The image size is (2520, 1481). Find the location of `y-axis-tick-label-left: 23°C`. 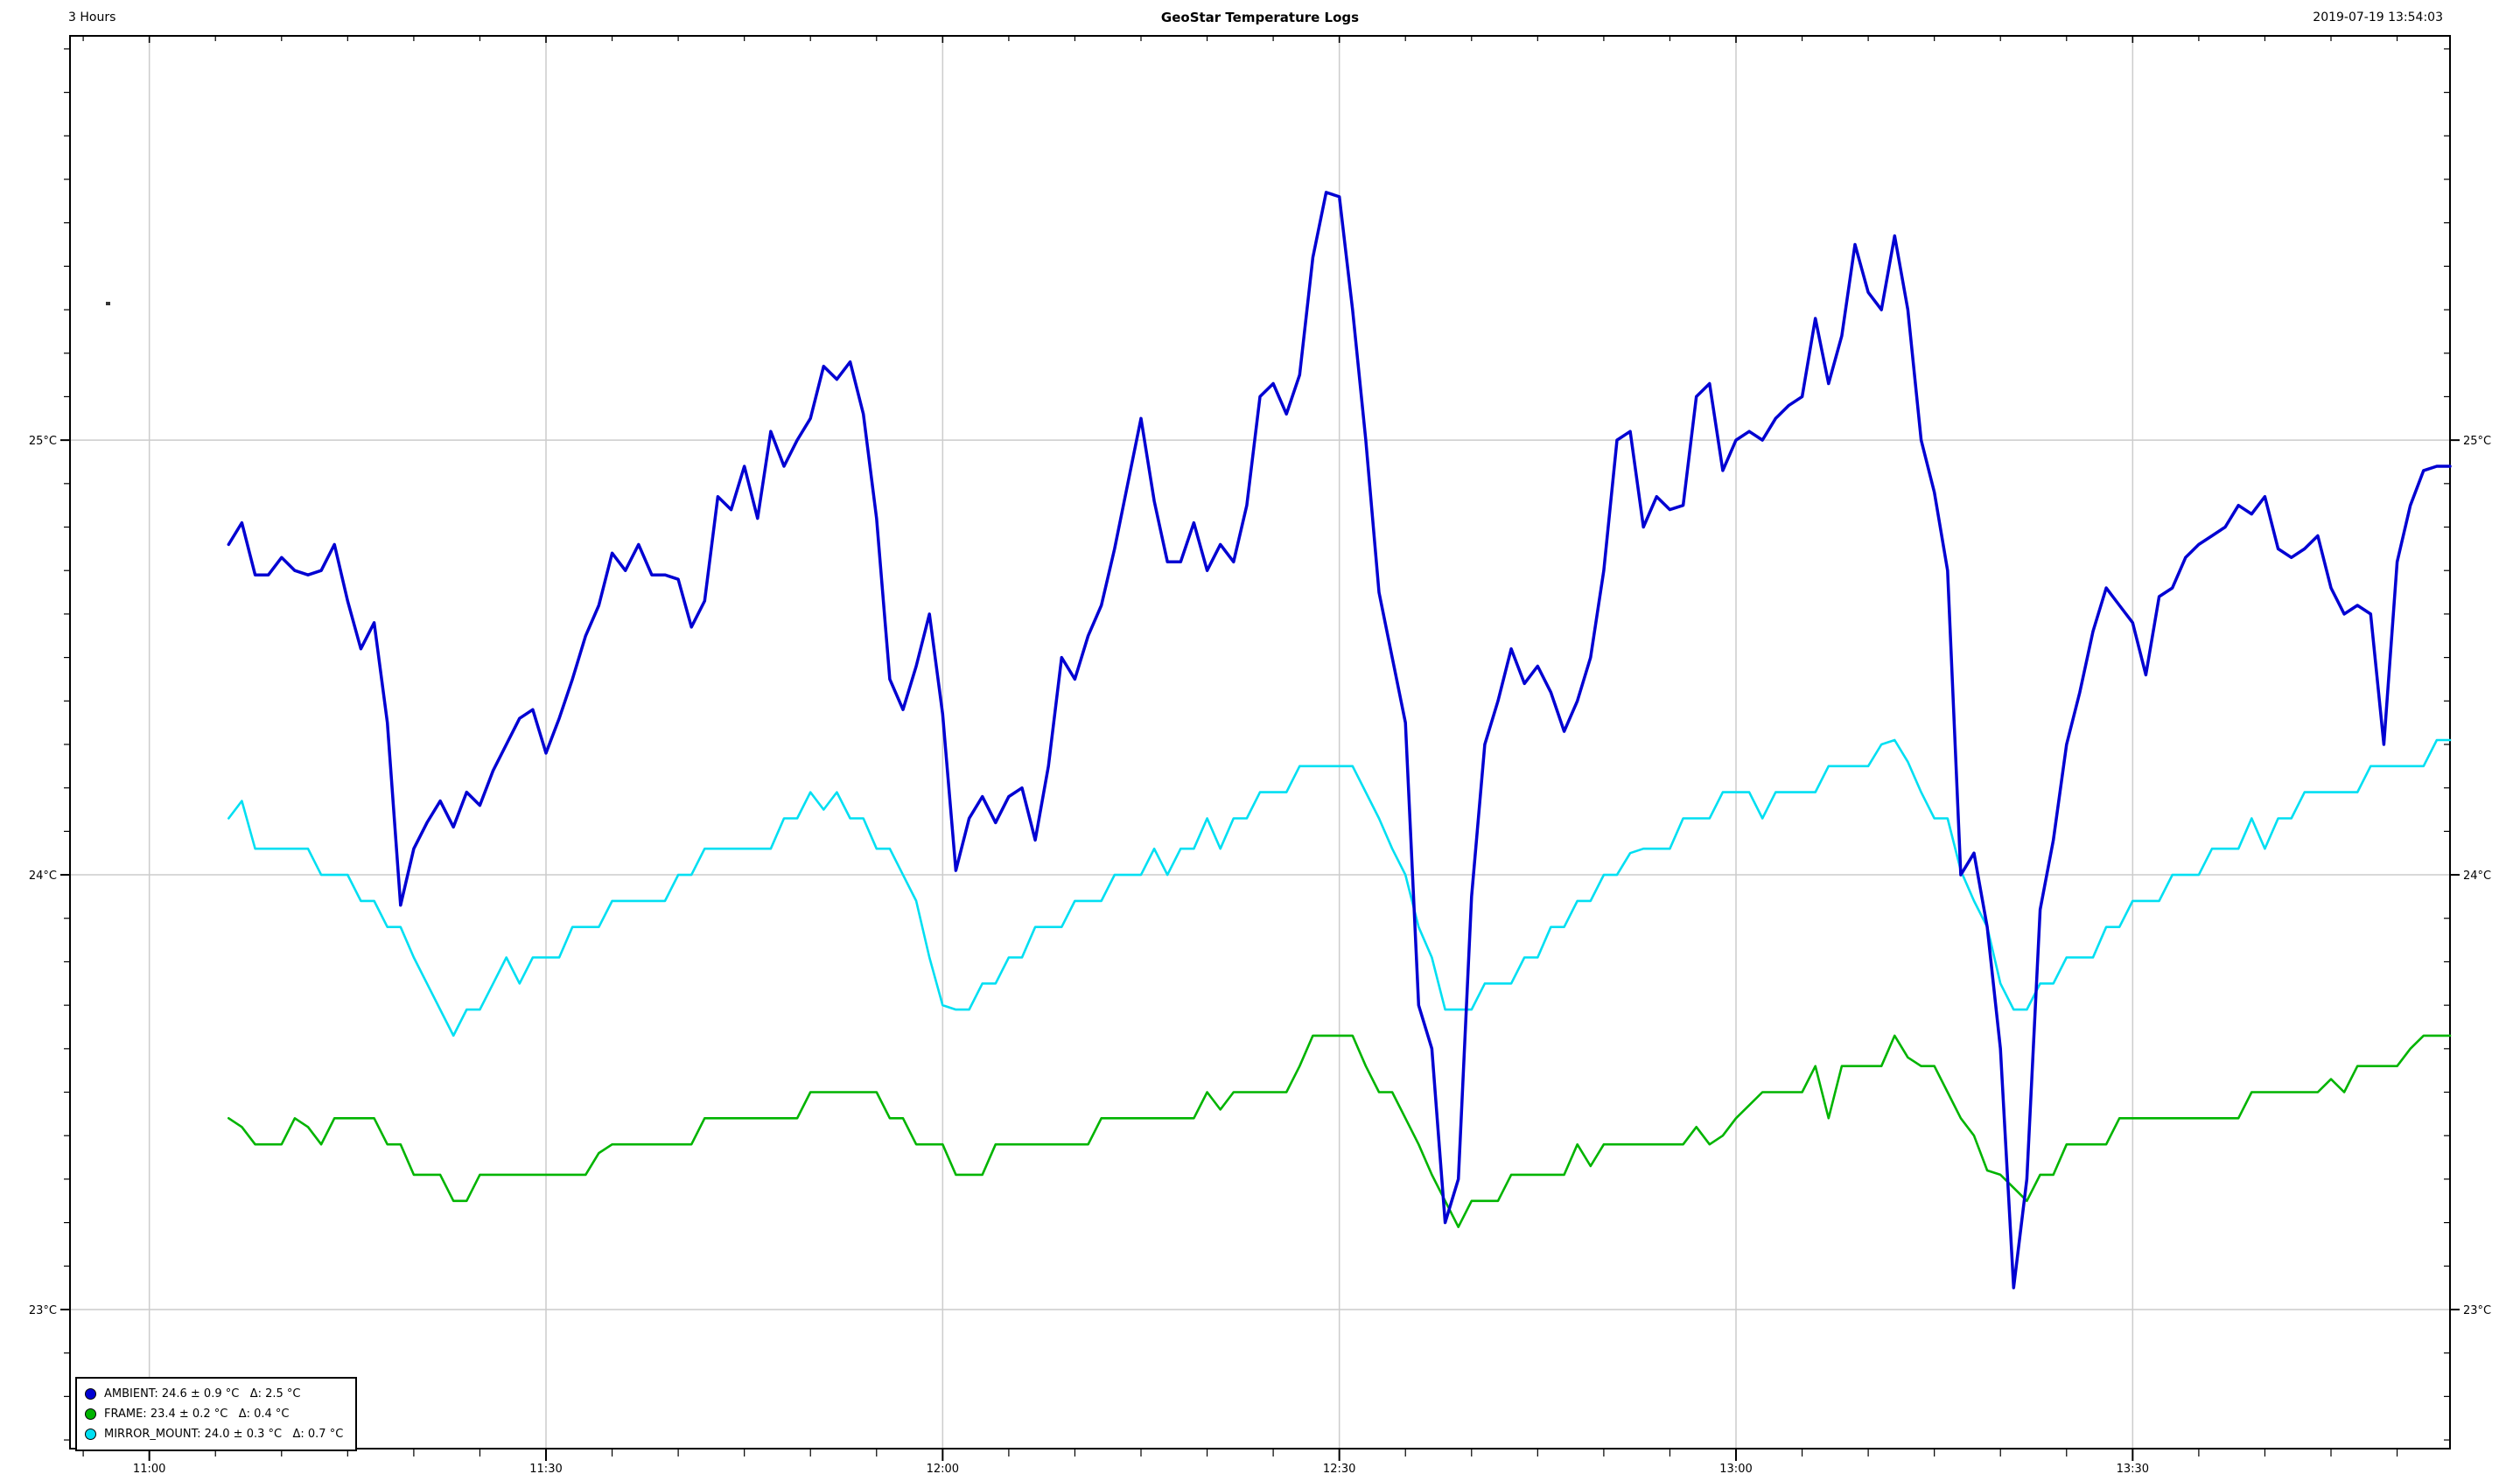

y-axis-tick-label-left: 23°C is located at coordinates (43, 1310).